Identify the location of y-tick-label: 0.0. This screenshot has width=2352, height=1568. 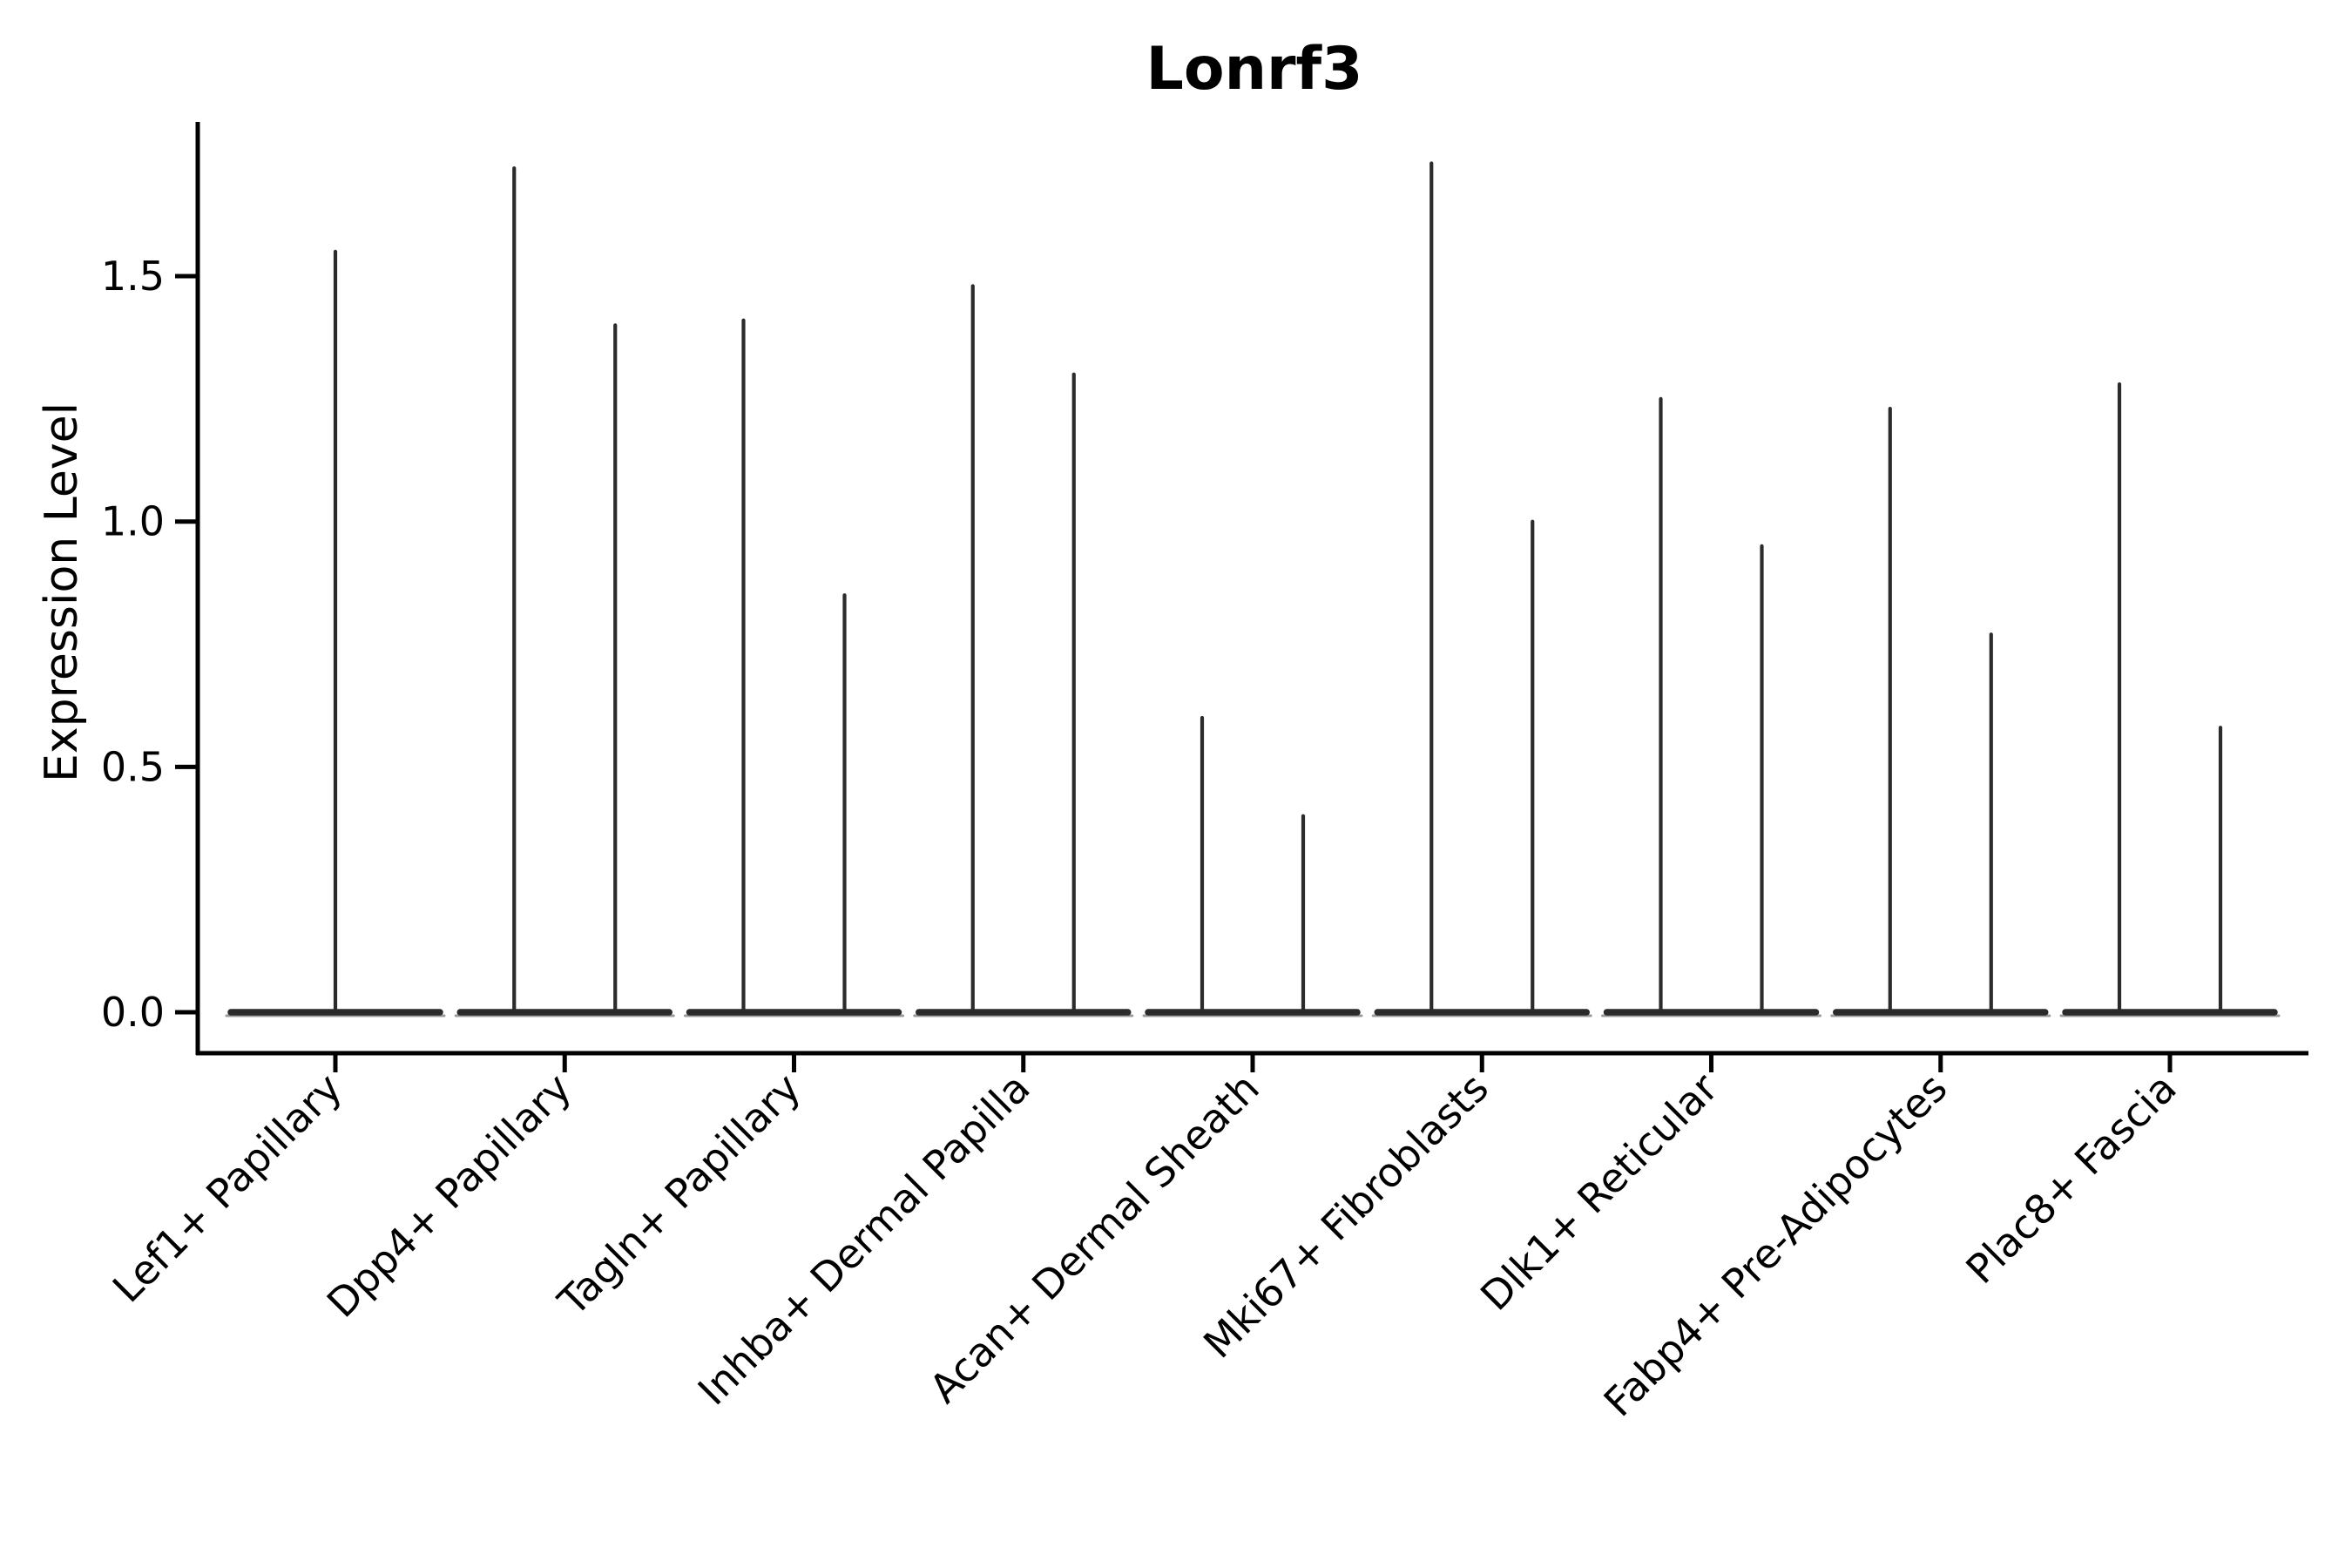
(133, 1013).